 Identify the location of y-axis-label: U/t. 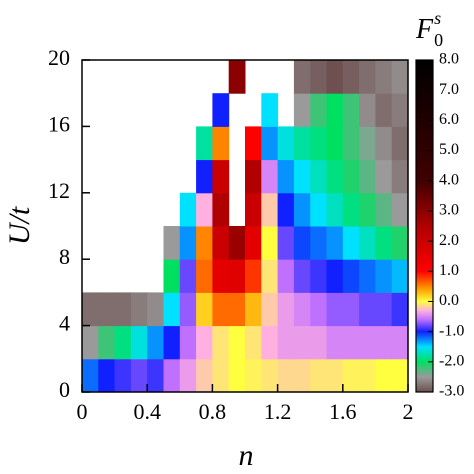
(19, 225).